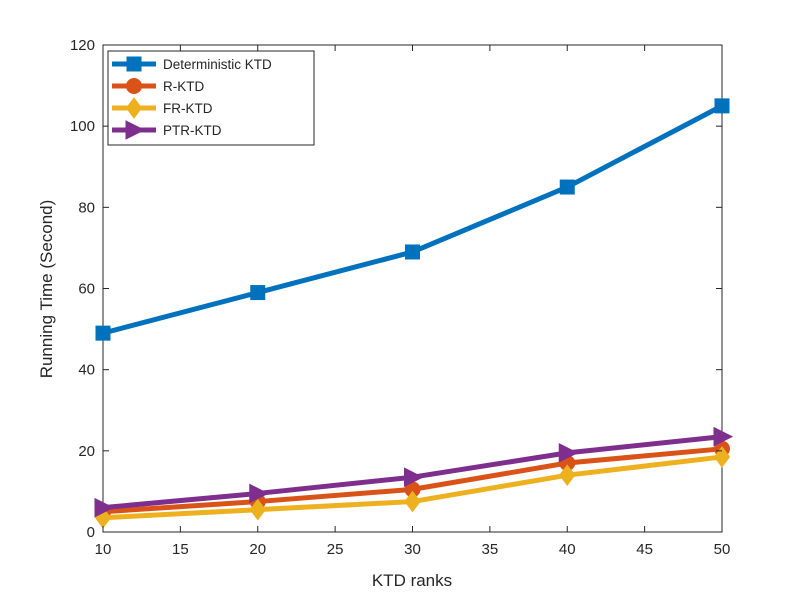 The height and width of the screenshot is (598, 797). I want to click on y-tick-label: 20, so click(86, 451).